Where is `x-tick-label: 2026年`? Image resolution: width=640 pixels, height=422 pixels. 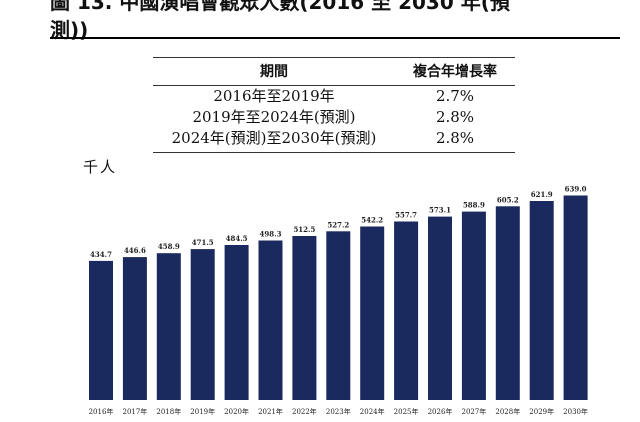 x-tick-label: 2026年 is located at coordinates (440, 411).